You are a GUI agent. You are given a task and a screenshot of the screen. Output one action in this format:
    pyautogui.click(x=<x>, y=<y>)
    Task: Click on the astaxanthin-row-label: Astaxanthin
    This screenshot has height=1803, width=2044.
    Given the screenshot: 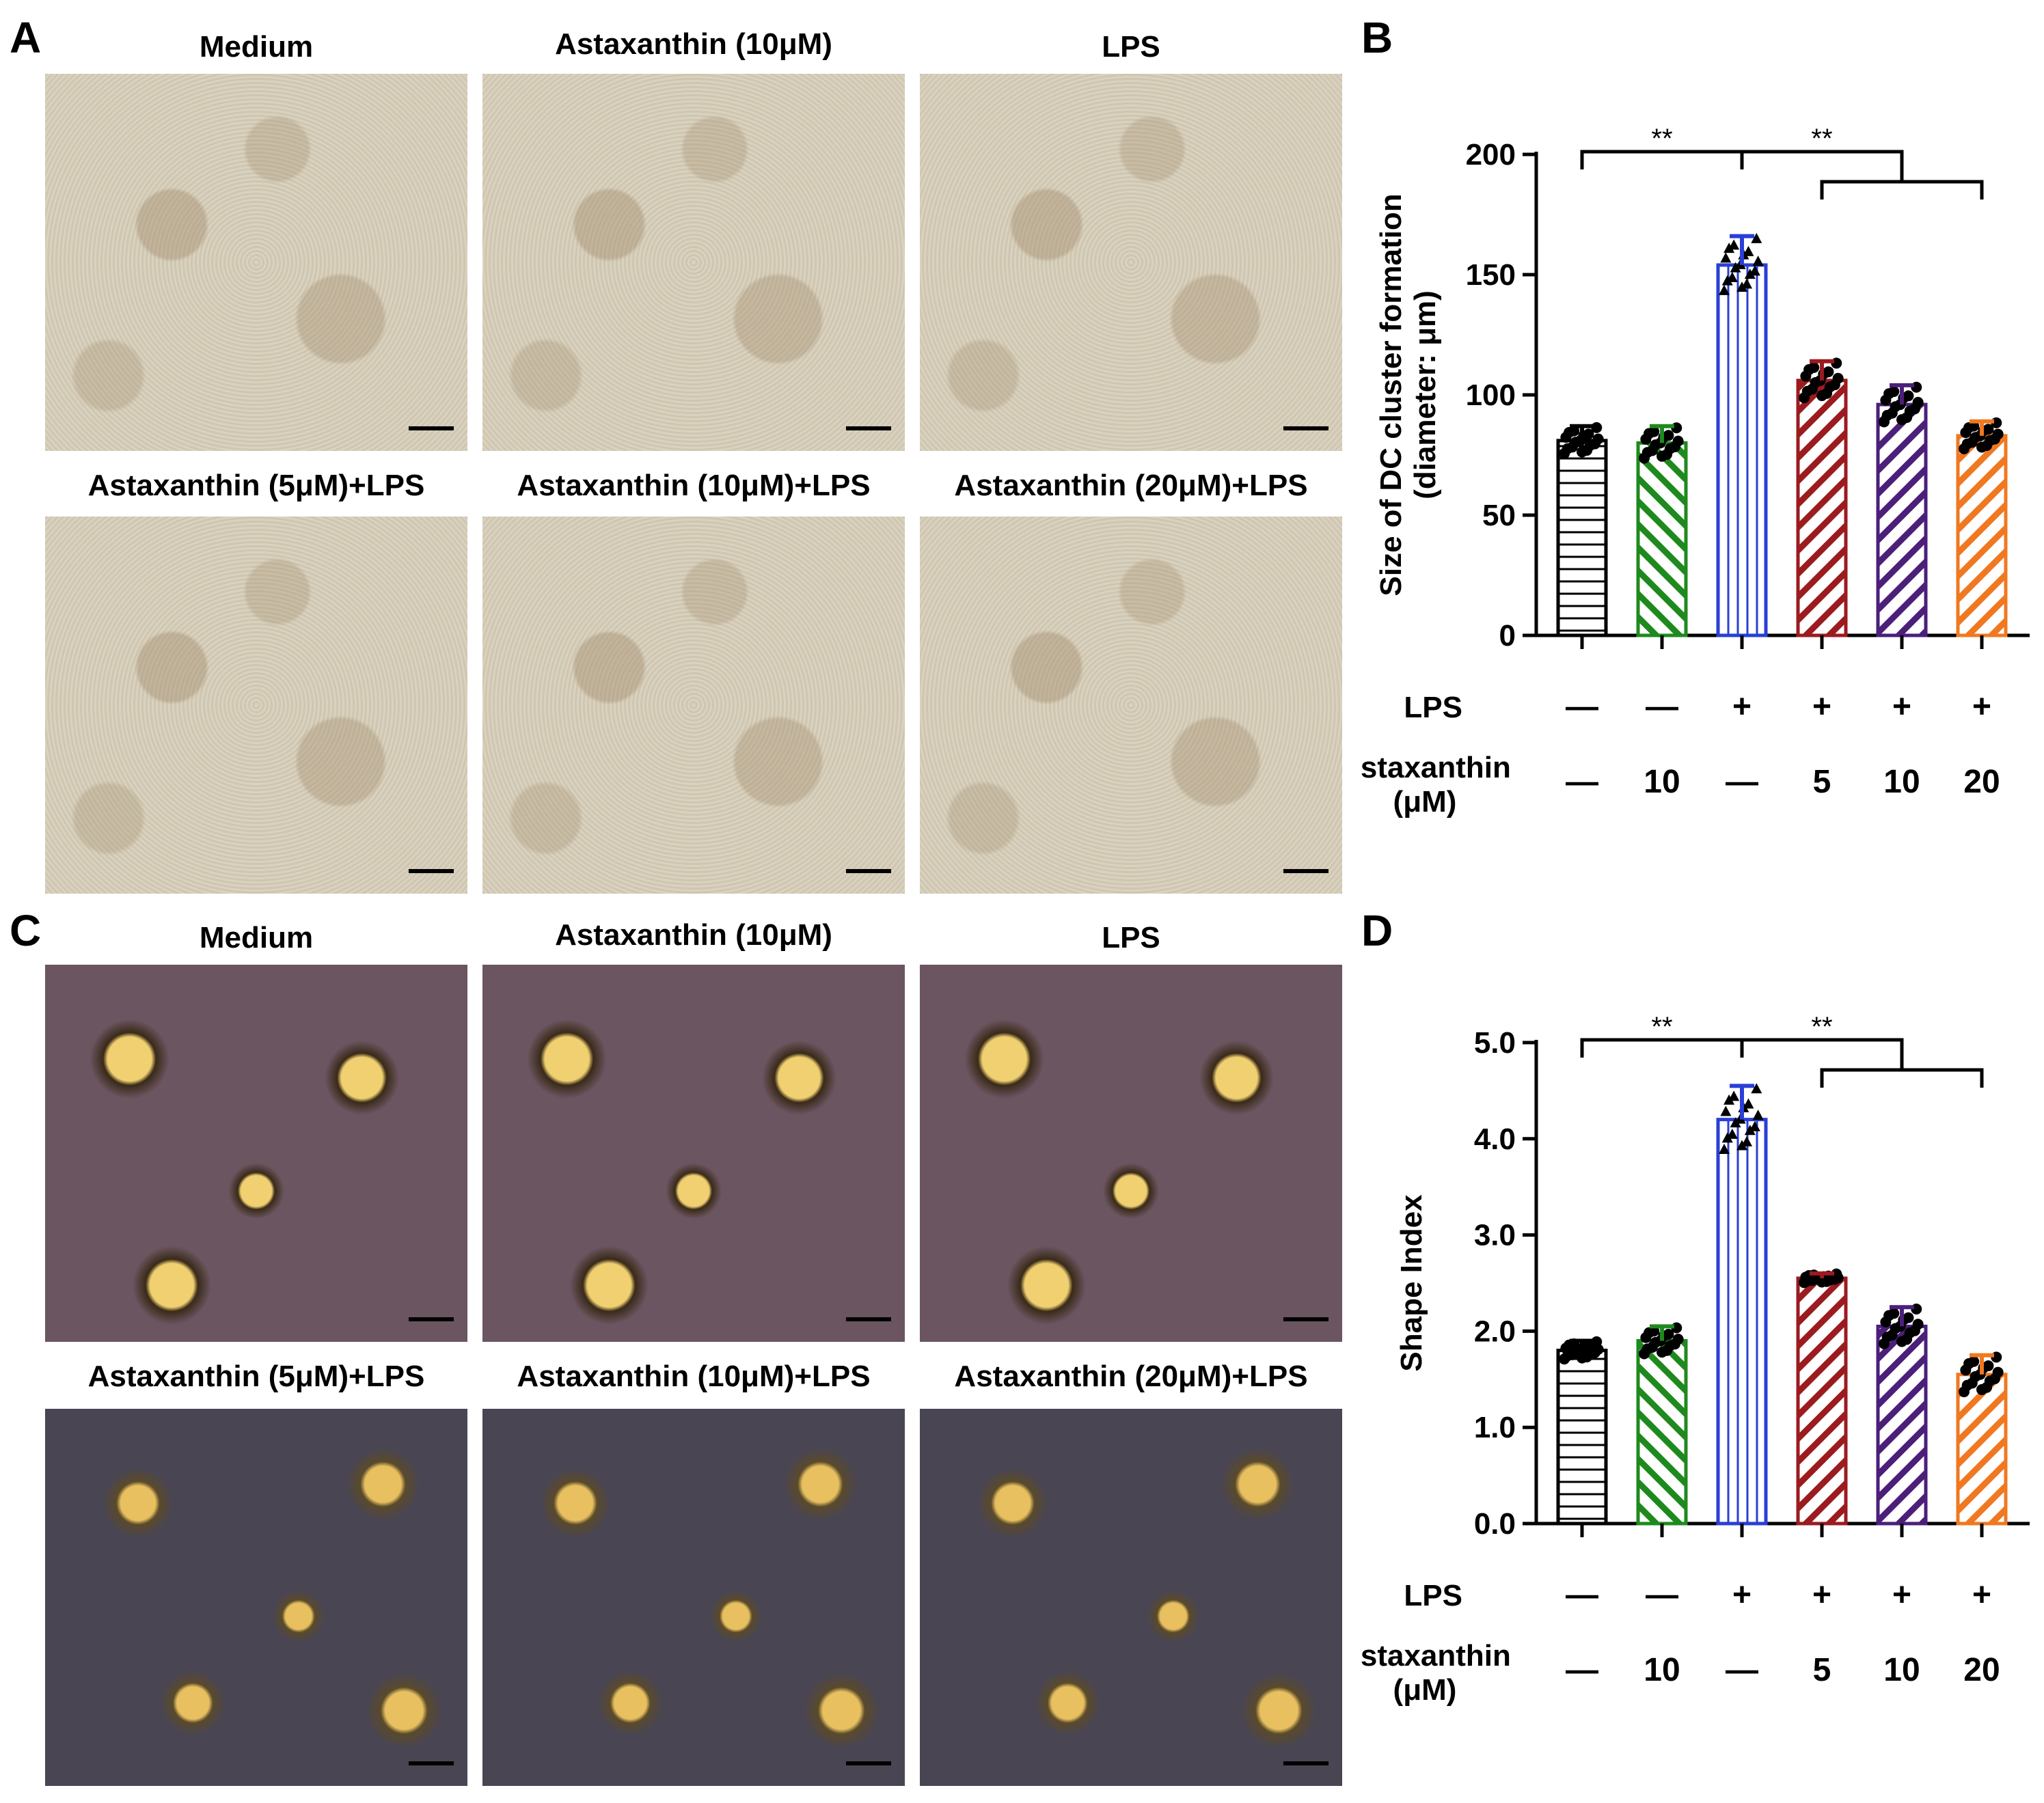 What is the action you would take?
    pyautogui.click(x=1435, y=1656)
    